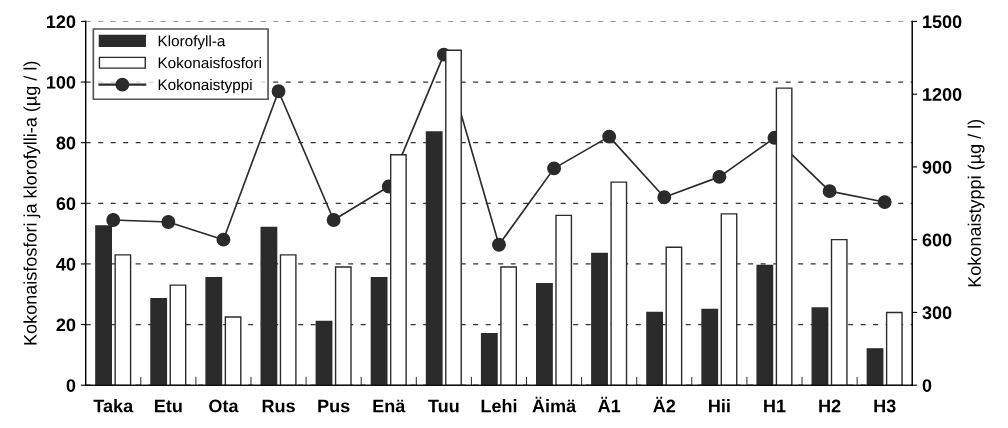 This screenshot has width=1008, height=428. I want to click on y-tick-label: 120, so click(61, 22).